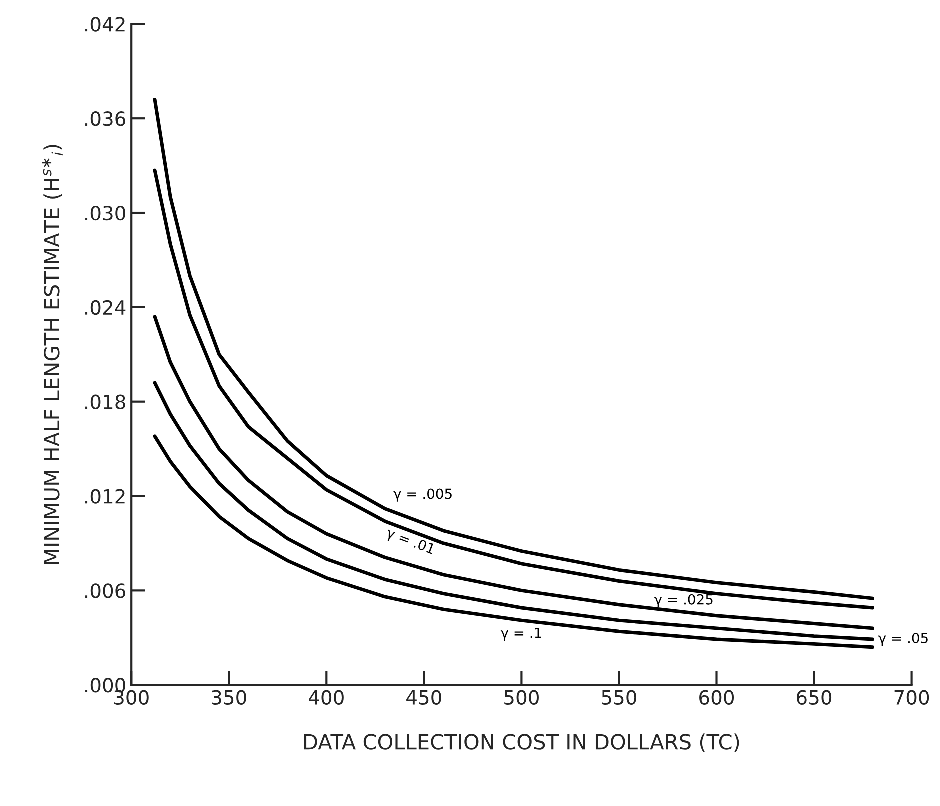 This screenshot has width=940, height=806. What do you see at coordinates (106, 308) in the screenshot?
I see `y-tick-label: .024` at bounding box center [106, 308].